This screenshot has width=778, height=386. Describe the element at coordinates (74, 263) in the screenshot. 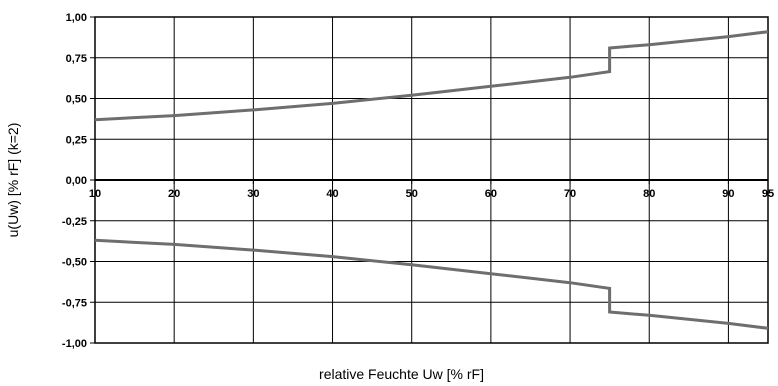

I see `y-tick-label: -0,50` at that location.